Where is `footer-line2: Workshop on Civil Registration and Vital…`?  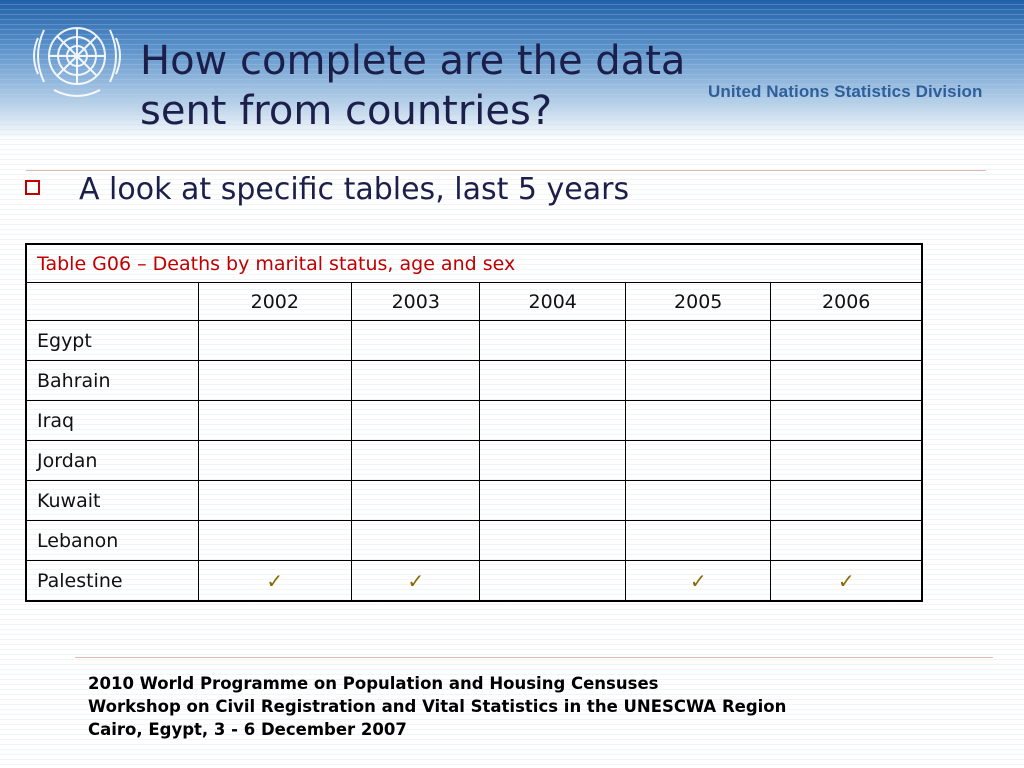
footer-line2: Workshop on Civil Registration and Vital… is located at coordinates (437, 706).